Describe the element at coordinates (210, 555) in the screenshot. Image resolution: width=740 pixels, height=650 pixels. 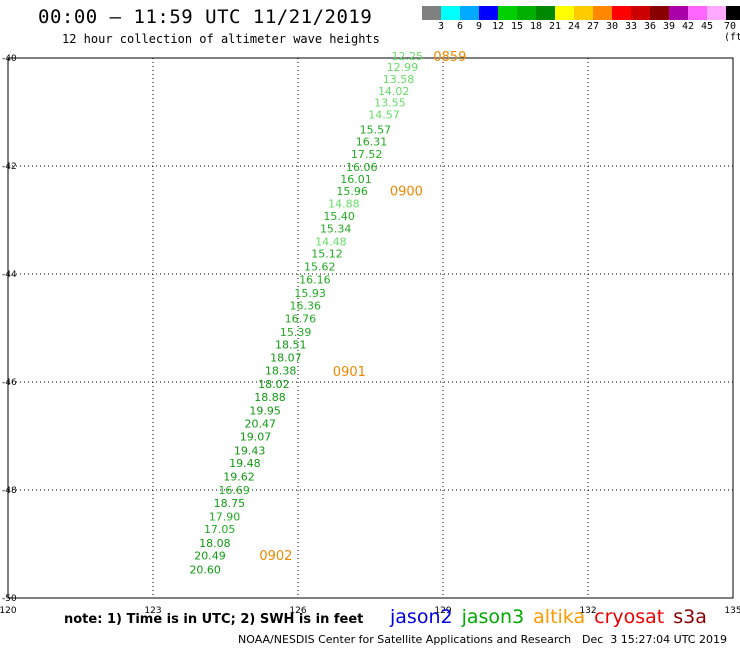
I see `swh-value: 20.49` at that location.